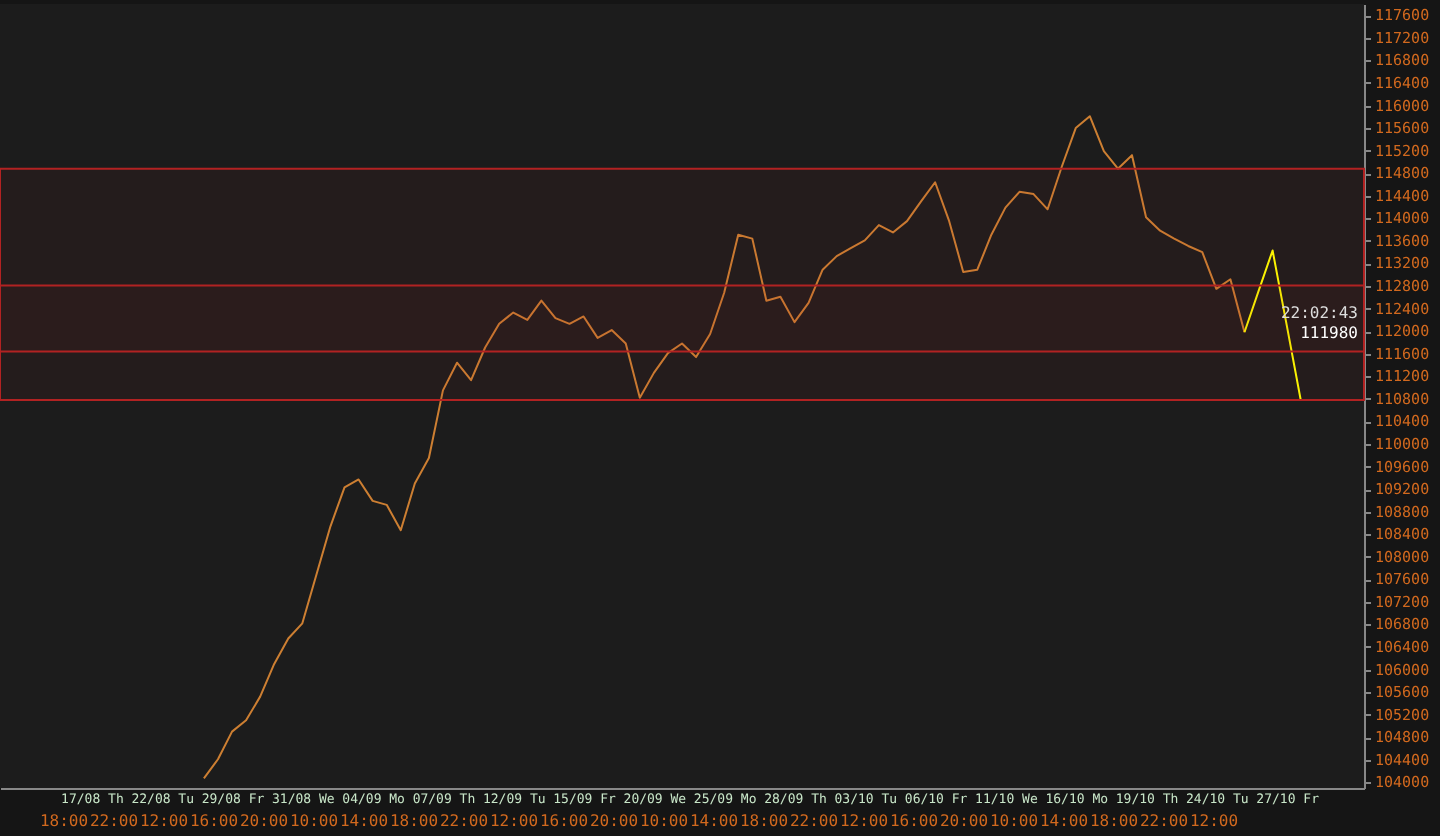 This screenshot has width=1440, height=836. What do you see at coordinates (1329, 333) in the screenshot?
I see `annotation: 111980` at bounding box center [1329, 333].